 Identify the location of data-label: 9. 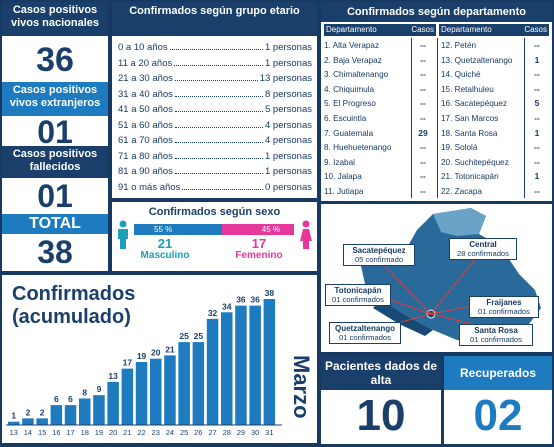
(99, 389).